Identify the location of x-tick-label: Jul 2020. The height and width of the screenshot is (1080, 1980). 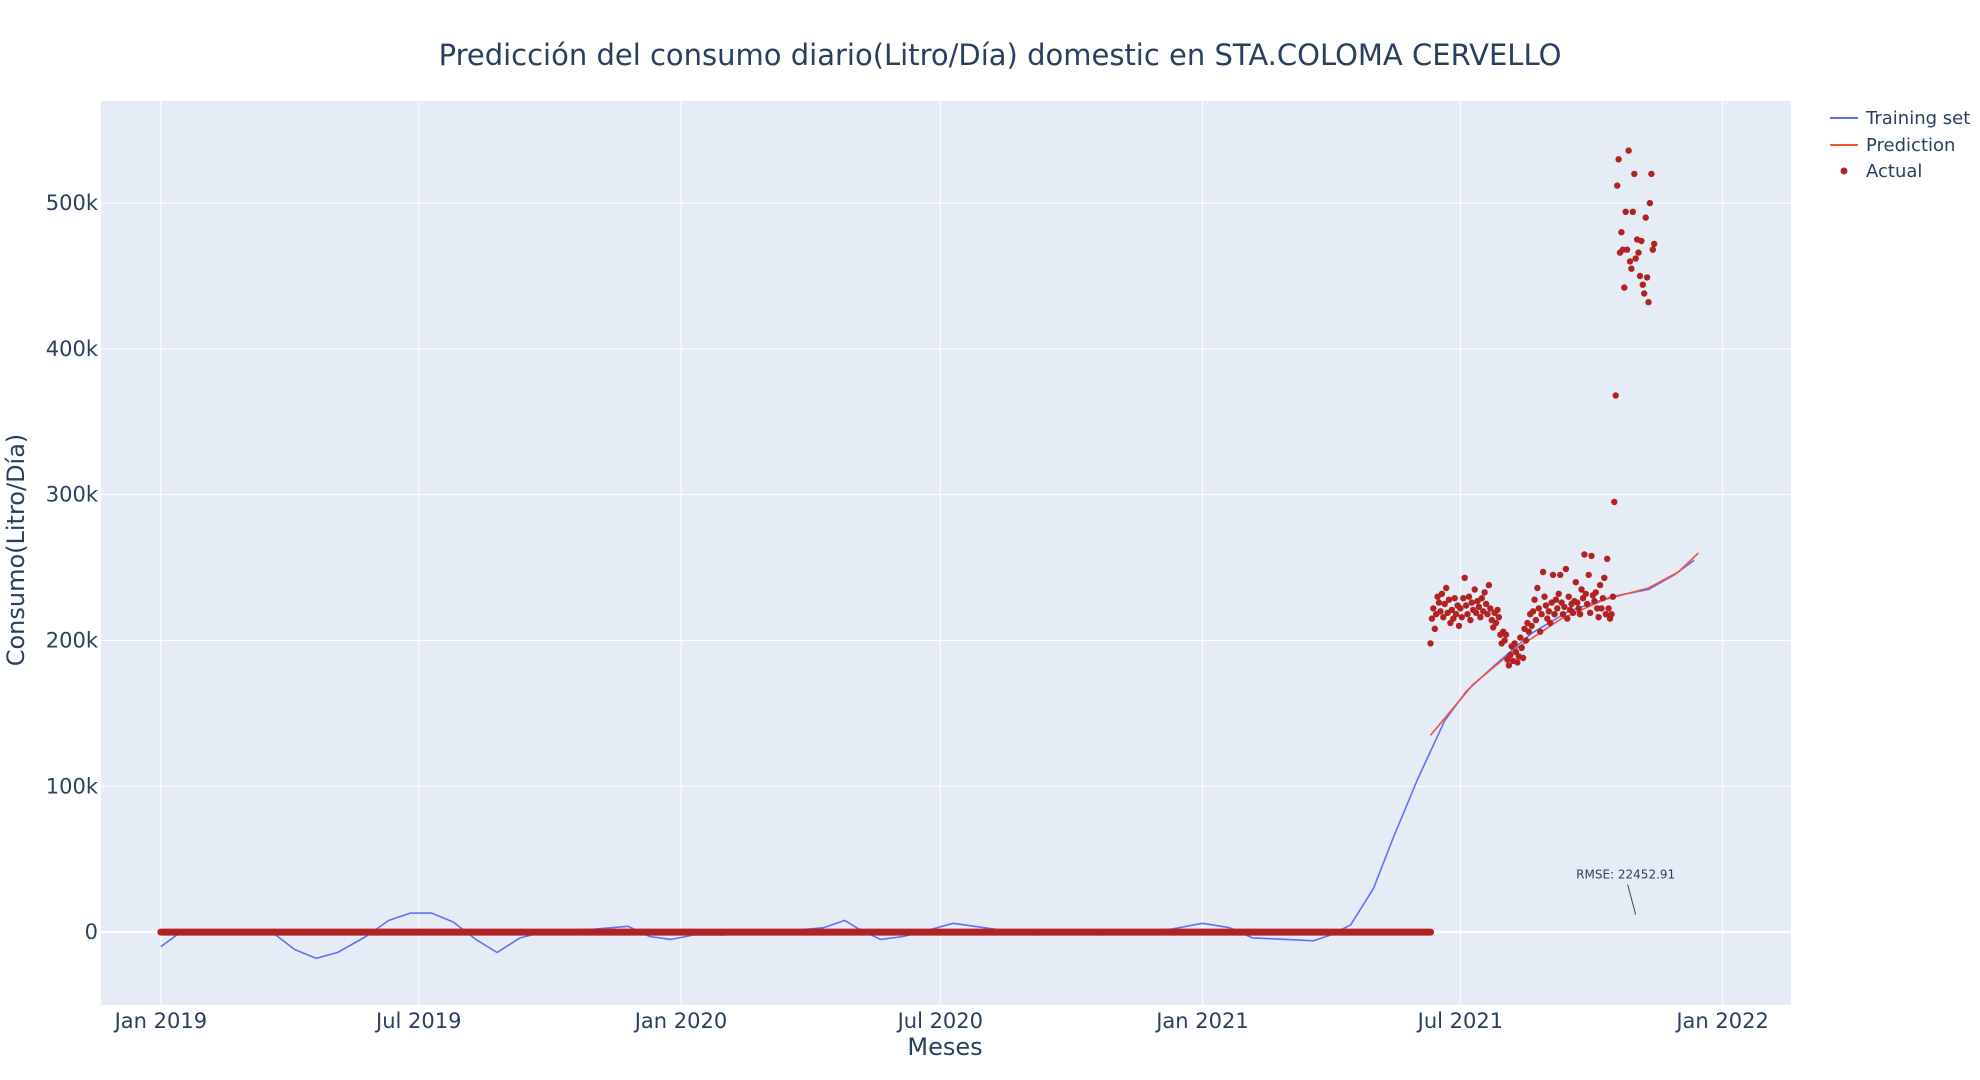
(939, 1021).